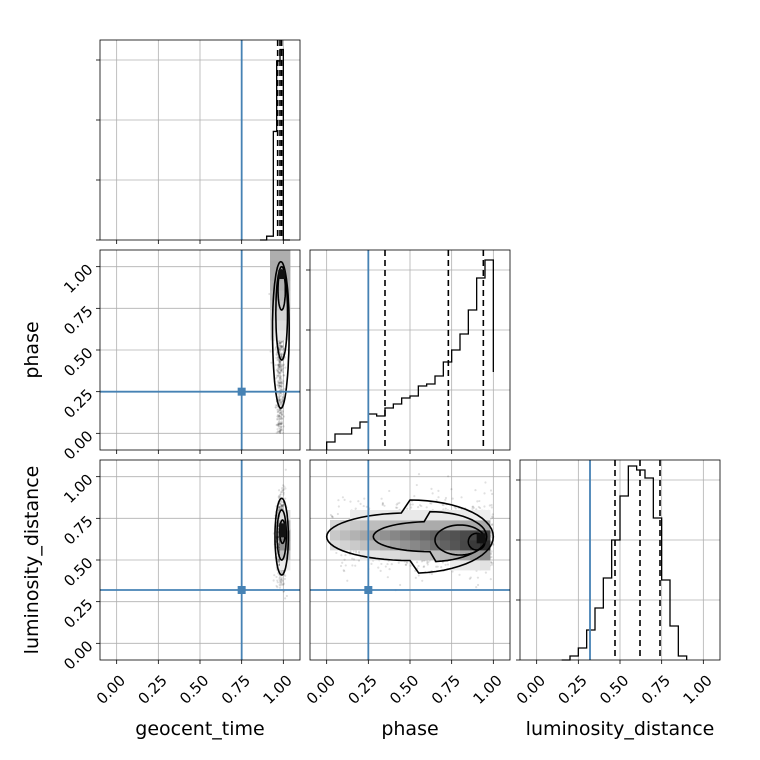 The height and width of the screenshot is (760, 760). I want to click on histogram-steps, so click(410, 354).